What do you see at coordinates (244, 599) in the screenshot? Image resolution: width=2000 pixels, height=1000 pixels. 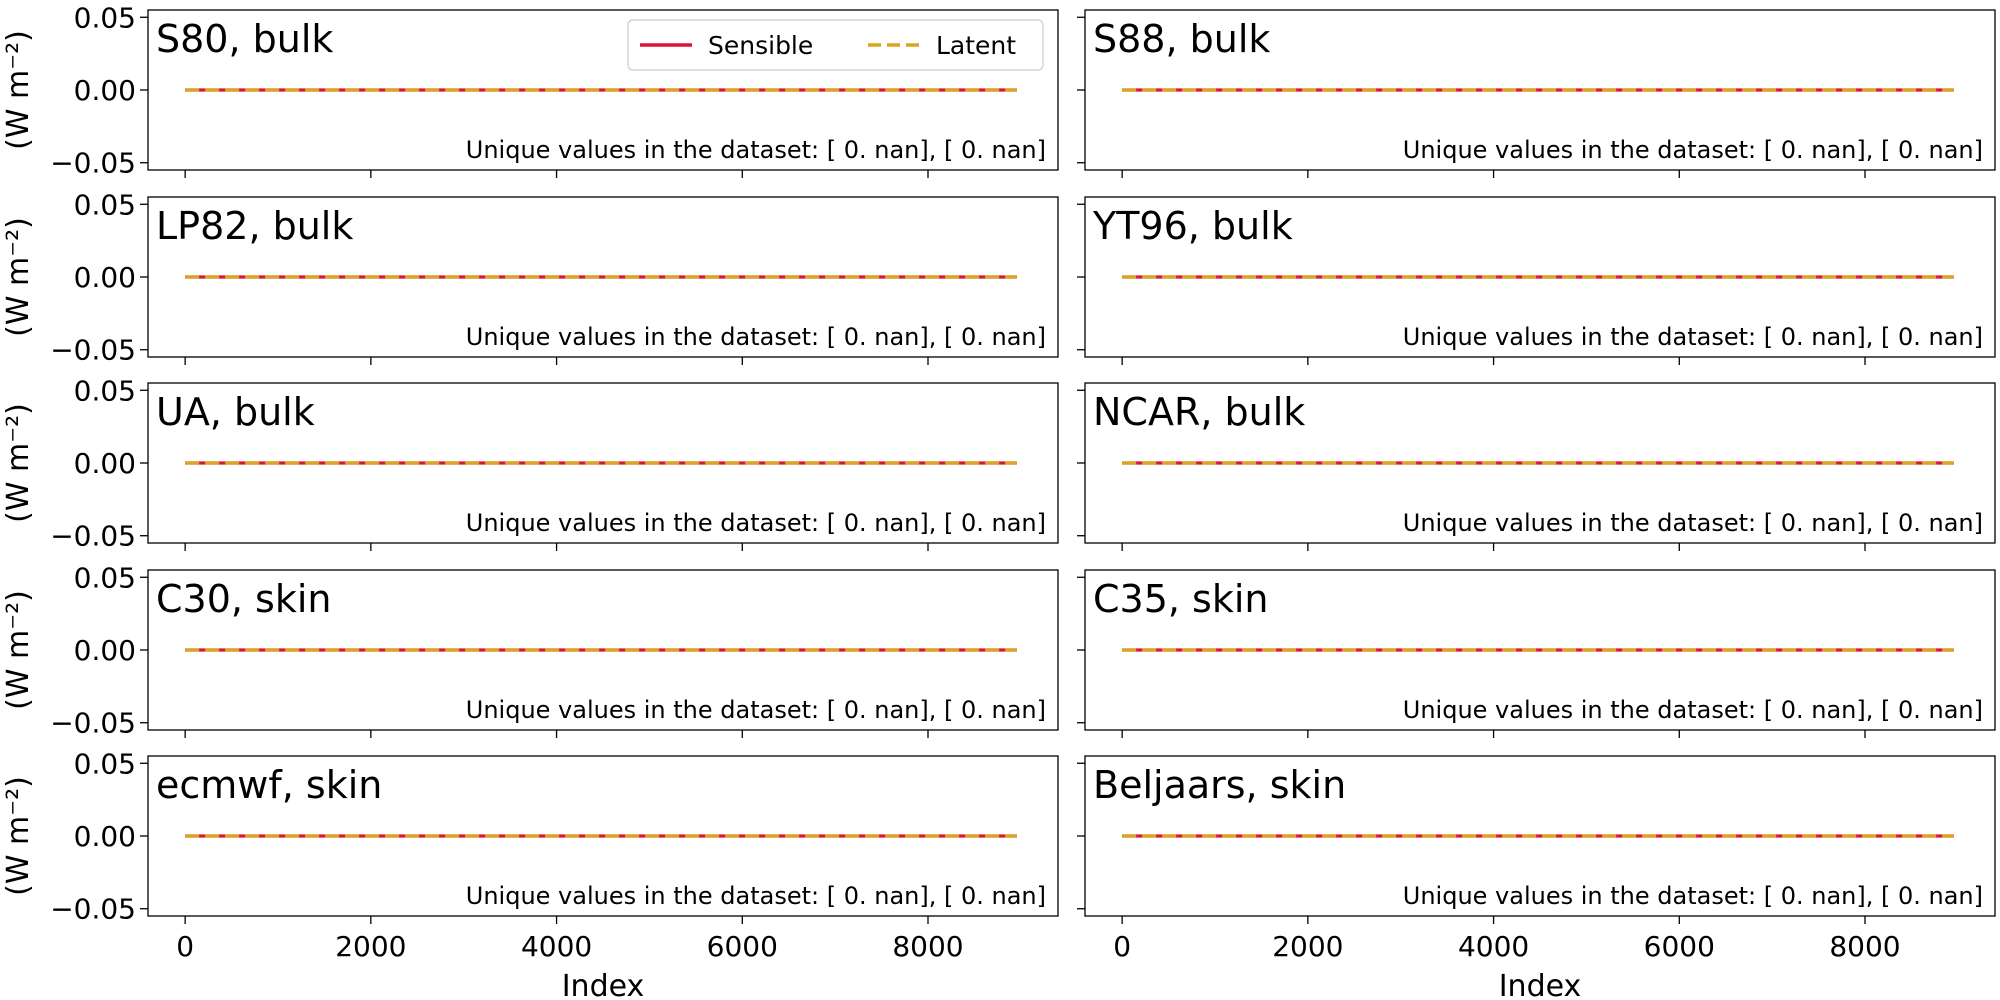 I see `panel-title: C30, skin` at bounding box center [244, 599].